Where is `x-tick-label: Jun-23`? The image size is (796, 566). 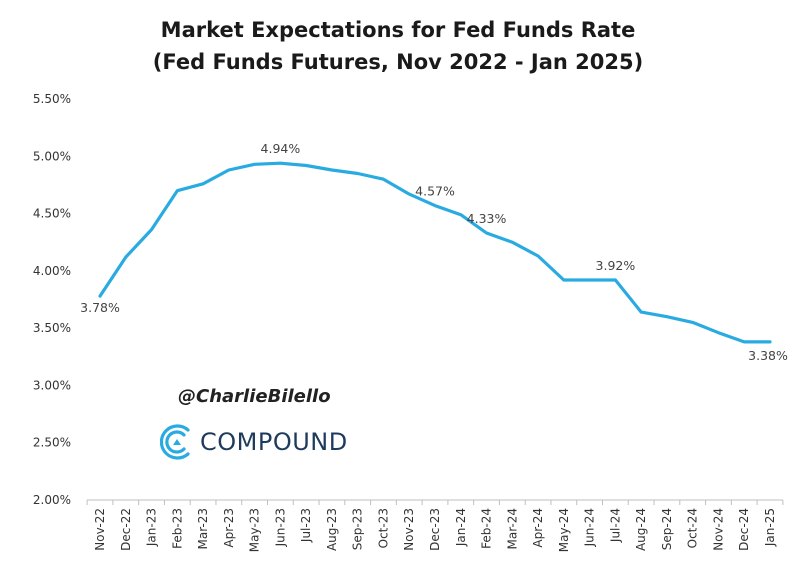
x-tick-label: Jun-23 is located at coordinates (280, 527).